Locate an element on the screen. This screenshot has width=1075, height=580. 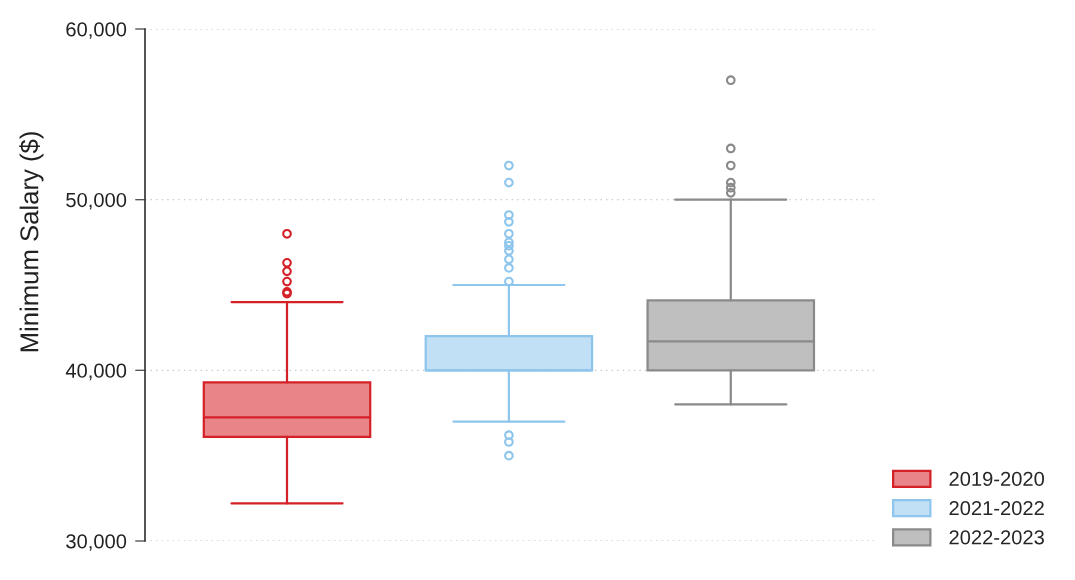
y-tick-label: 60,000 is located at coordinates (96, 30).